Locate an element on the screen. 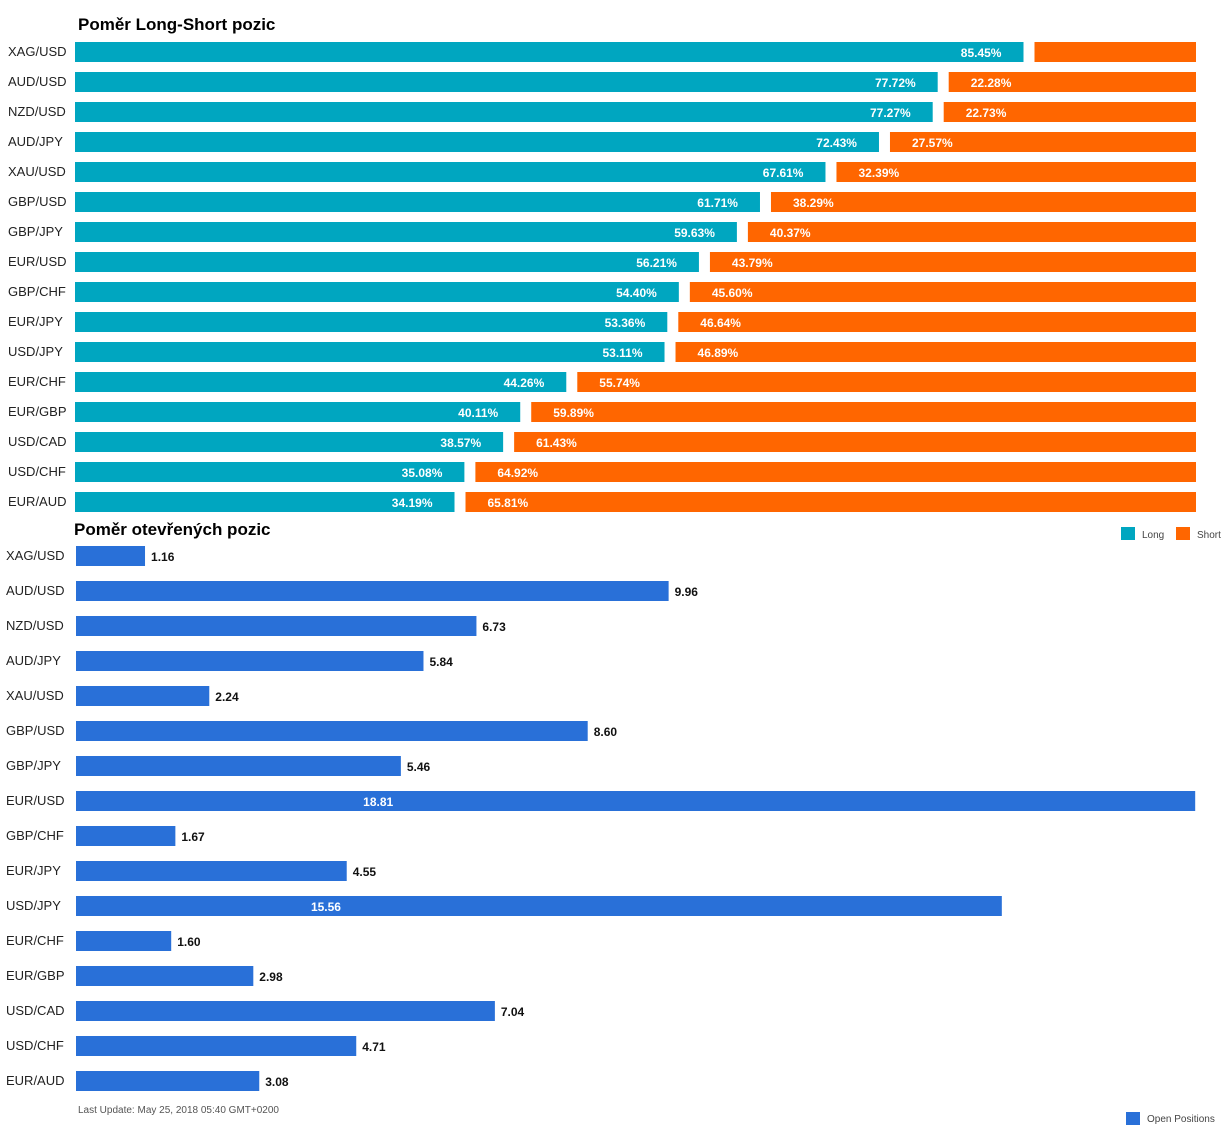  open-positions-bar-eur-jpy is located at coordinates (211, 871).